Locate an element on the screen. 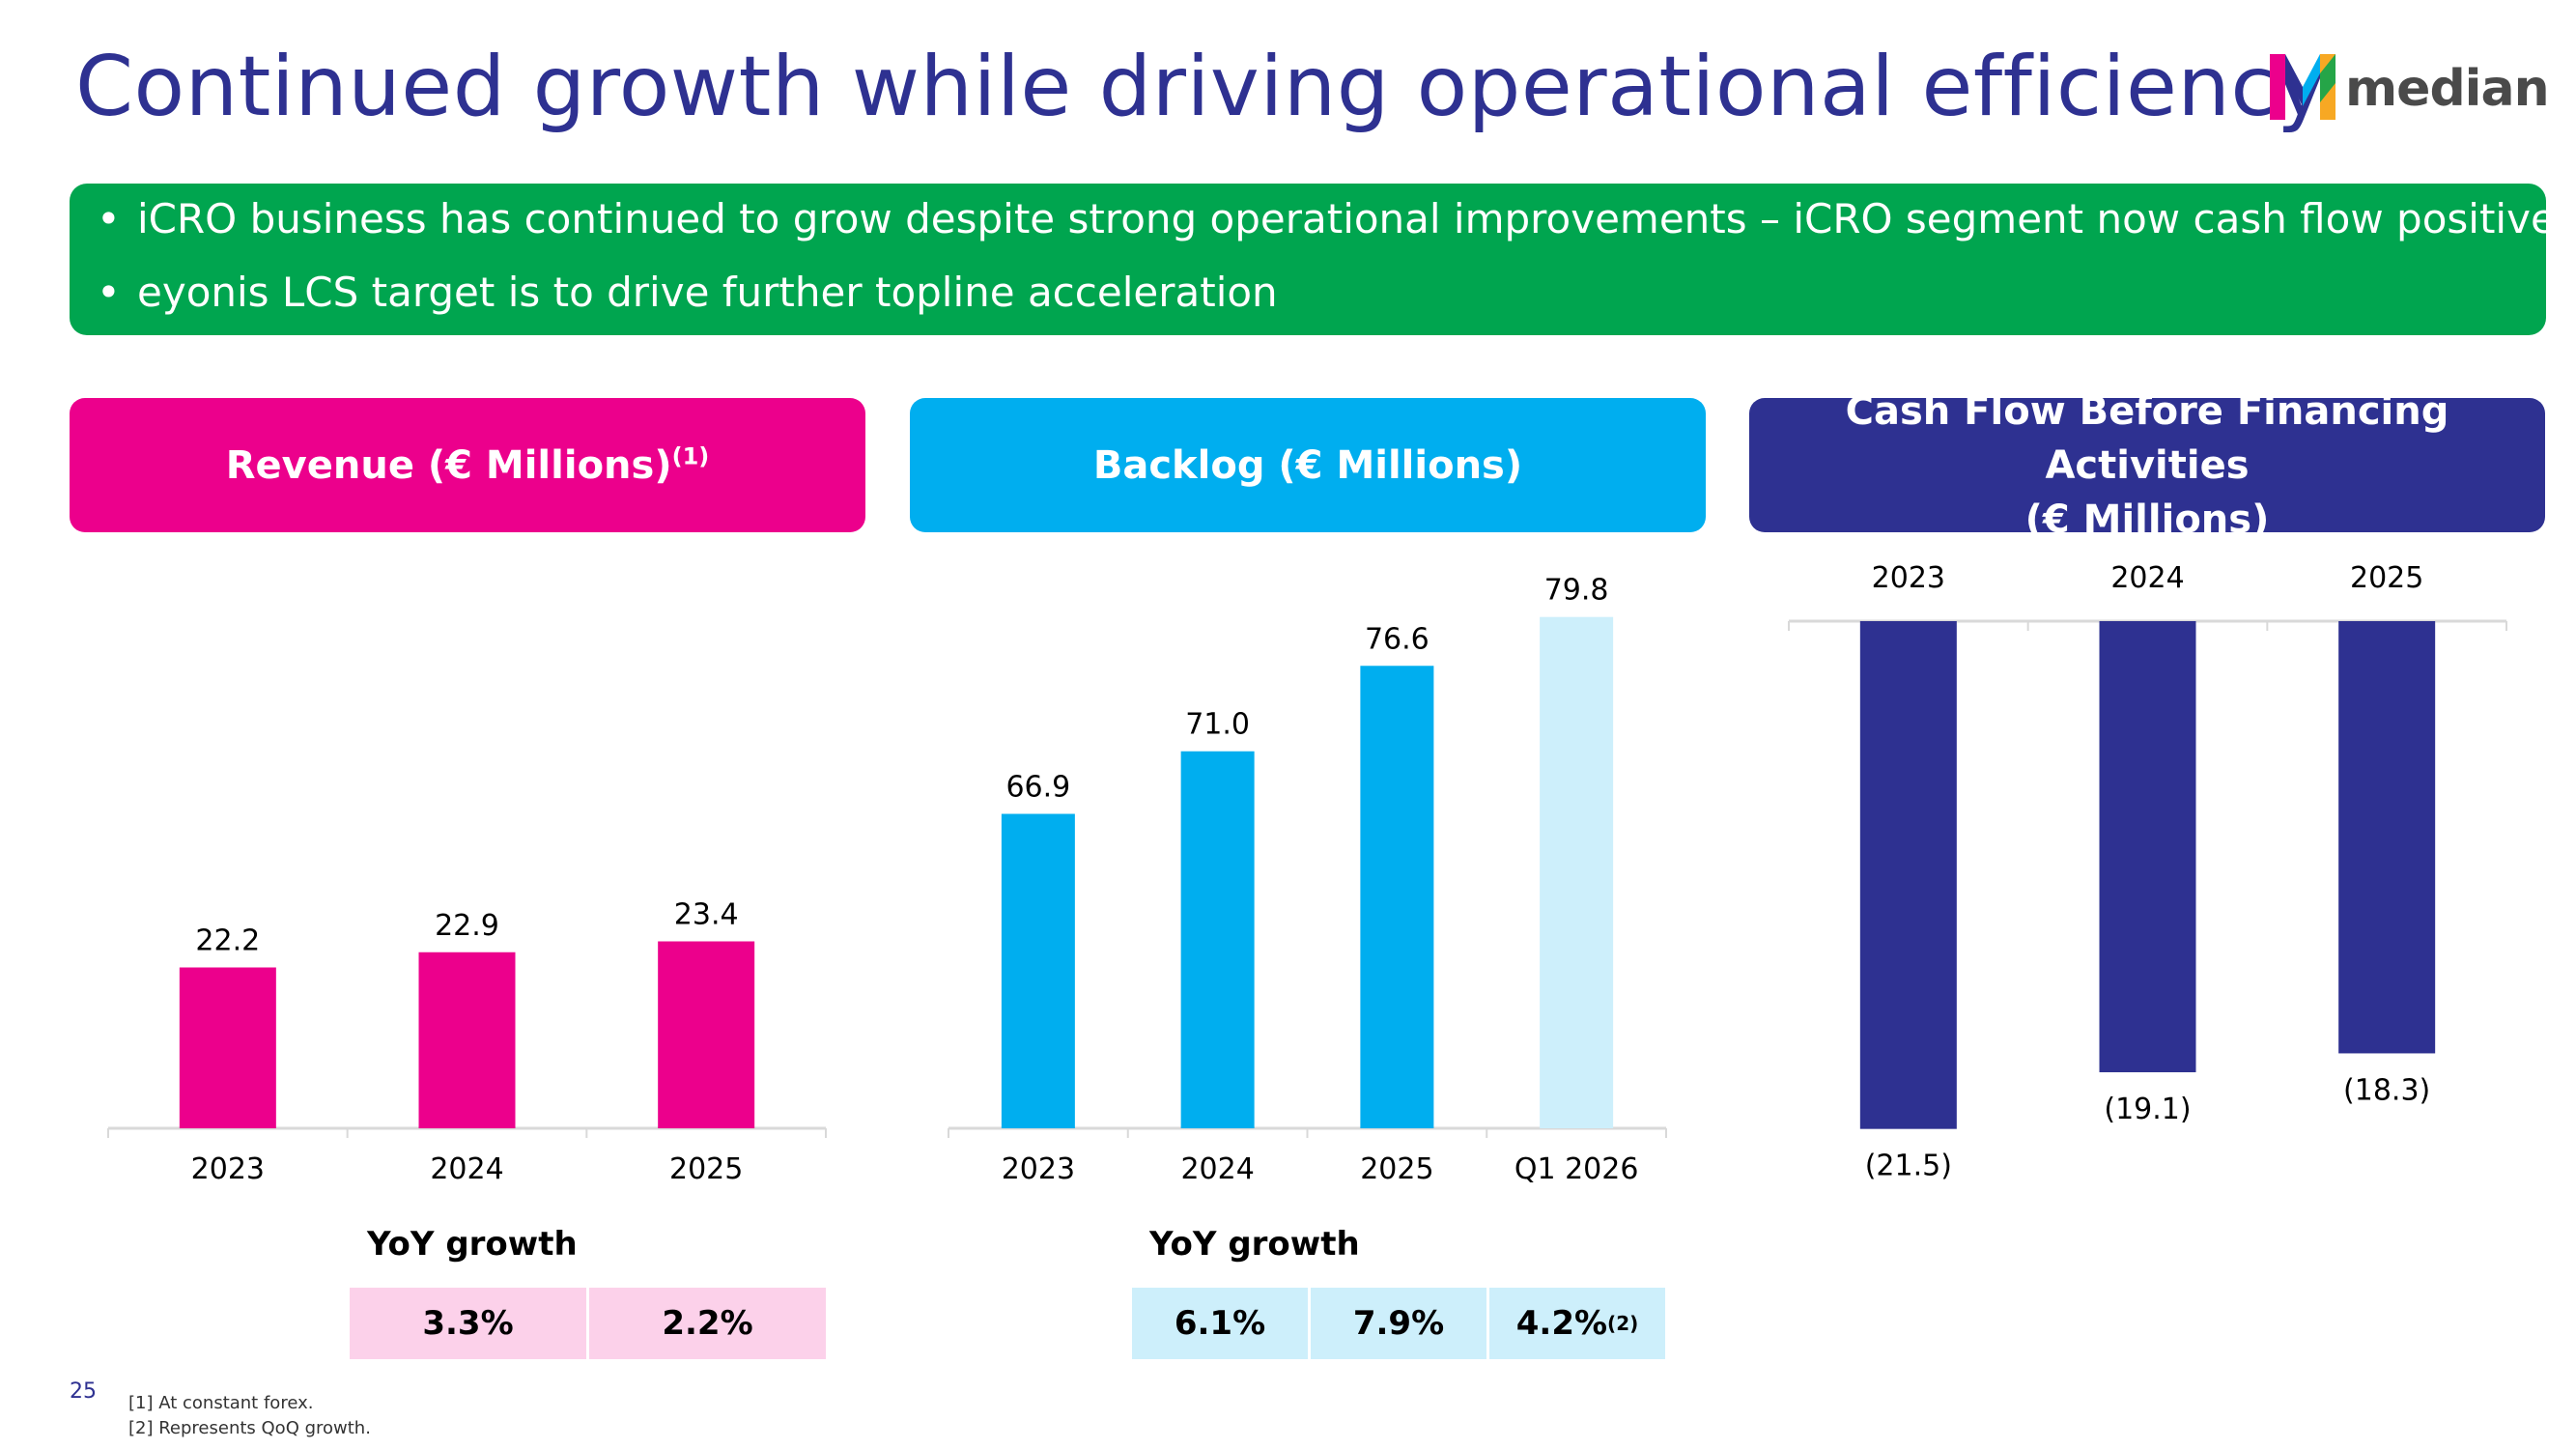 The image size is (2576, 1449). revenue-header: Revenue (€ Millions)(1) is located at coordinates (467, 465).